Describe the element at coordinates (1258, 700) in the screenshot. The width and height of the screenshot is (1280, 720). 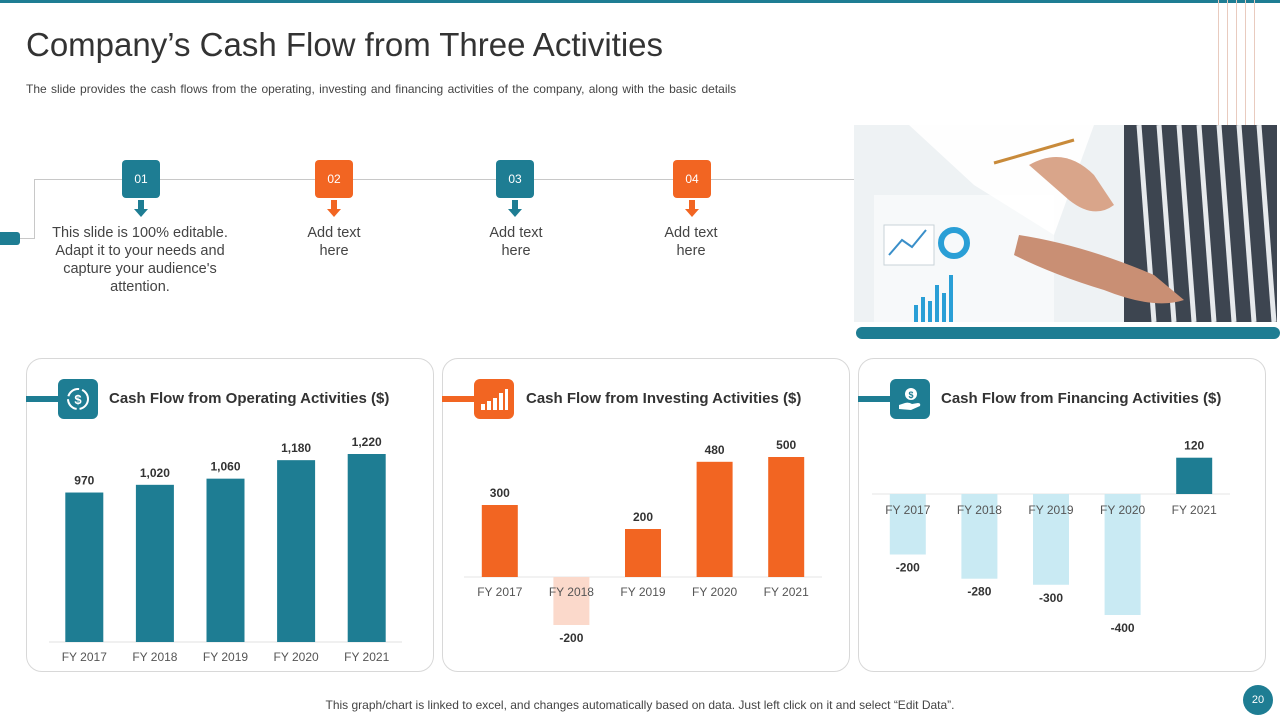
I see `page-number: 20` at that location.